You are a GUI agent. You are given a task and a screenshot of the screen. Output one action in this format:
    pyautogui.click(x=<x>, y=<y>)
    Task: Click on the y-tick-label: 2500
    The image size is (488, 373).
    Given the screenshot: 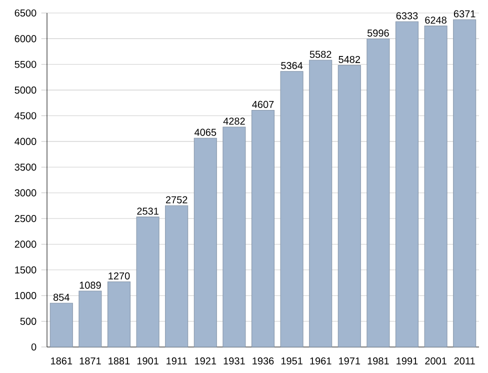 What is the action you would take?
    pyautogui.click(x=25, y=218)
    